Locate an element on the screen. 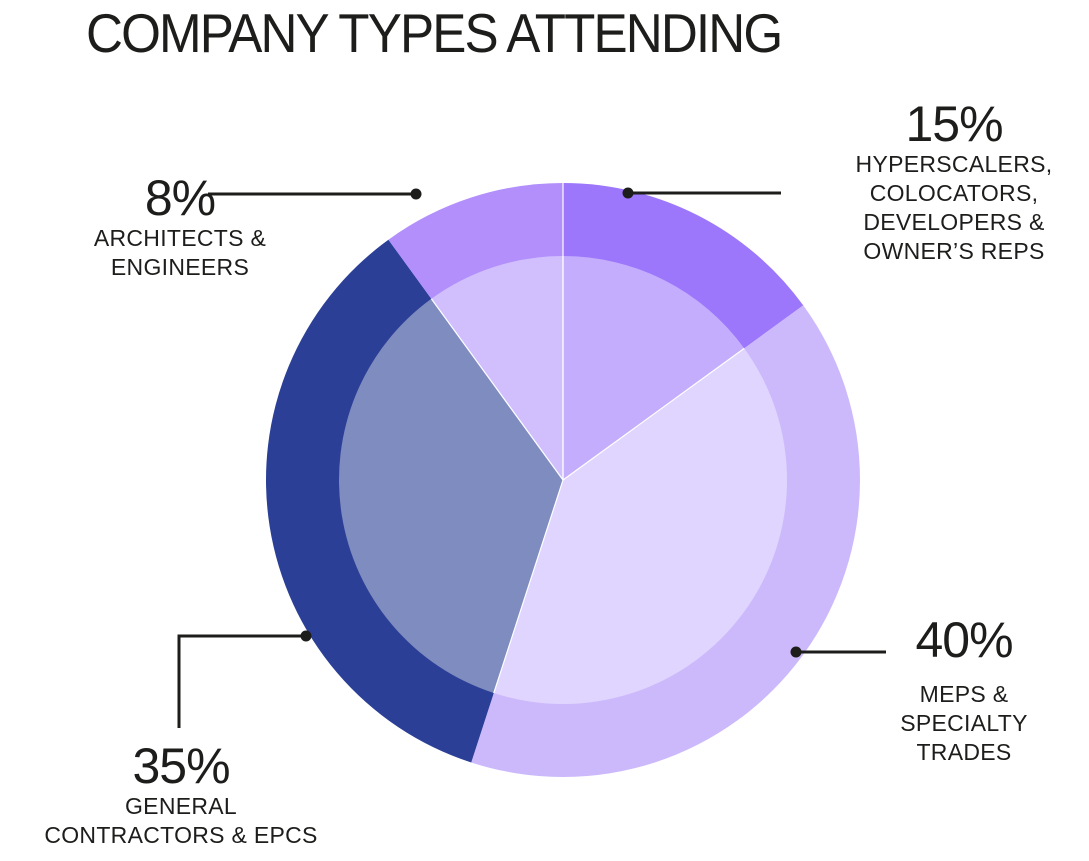 The width and height of the screenshot is (1089, 861). callout-general-contractors: 35% GENERAL CONTRACTORS & EPCS is located at coordinates (181, 795).